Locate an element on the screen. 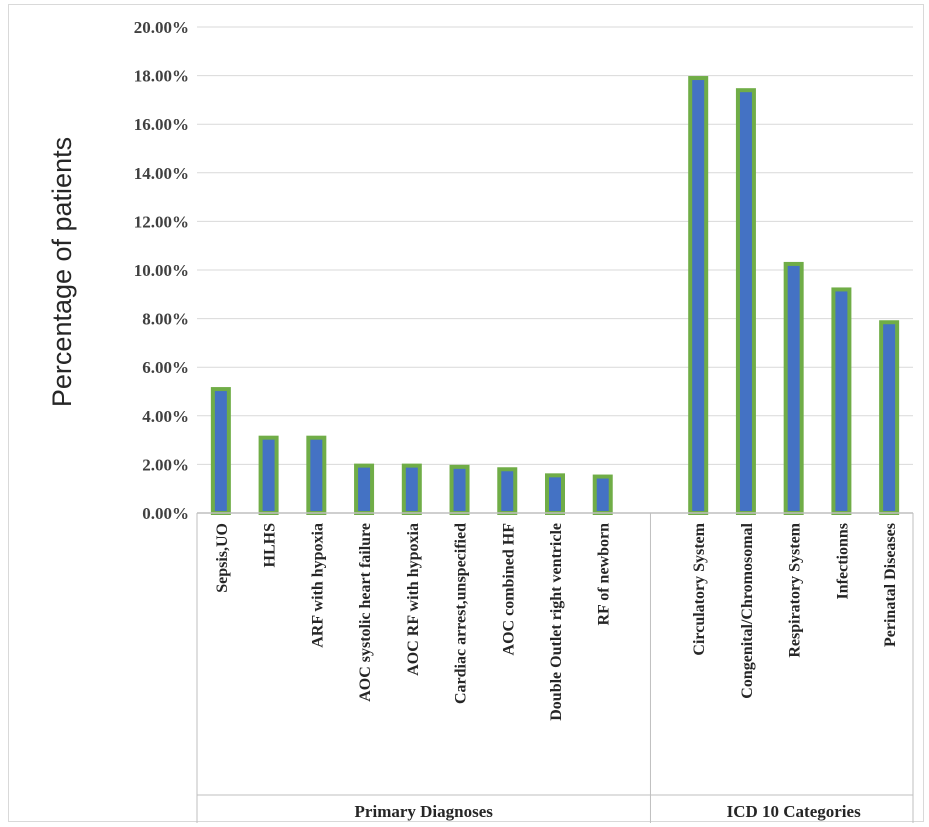 The width and height of the screenshot is (929, 827). y-tick-label: 6.00% is located at coordinates (165, 367).